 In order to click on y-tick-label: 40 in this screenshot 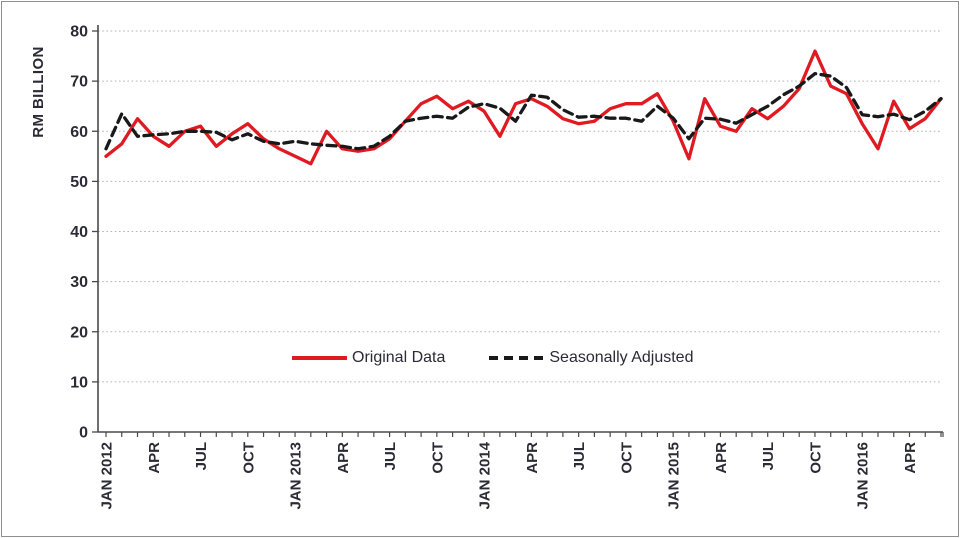, I will do `click(79, 232)`.